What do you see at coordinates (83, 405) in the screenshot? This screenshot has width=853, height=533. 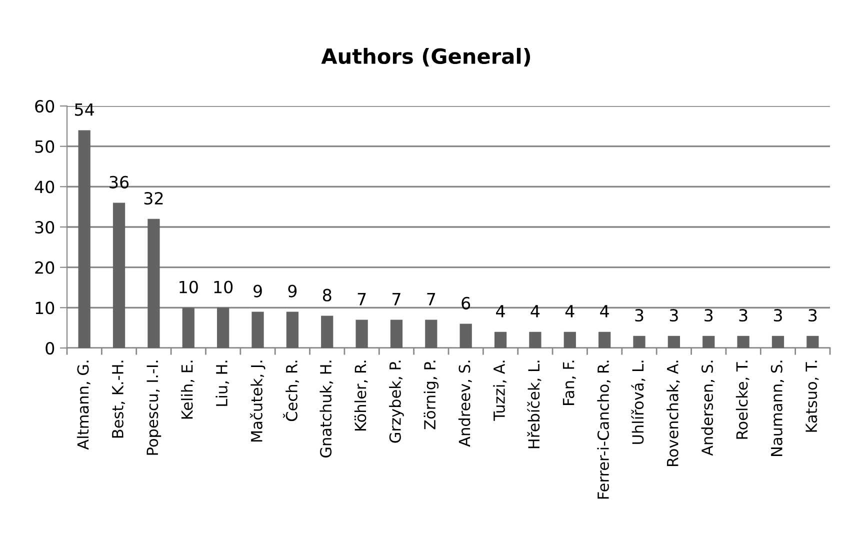 I see `x-tick-label: Altmann, G.` at bounding box center [83, 405].